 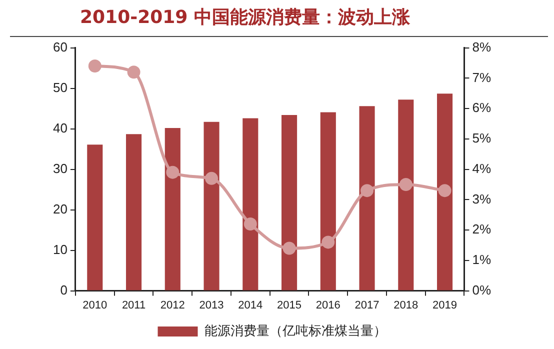 What do you see at coordinates (60, 208) in the screenshot?
I see `y-tick-label: 20` at bounding box center [60, 208].